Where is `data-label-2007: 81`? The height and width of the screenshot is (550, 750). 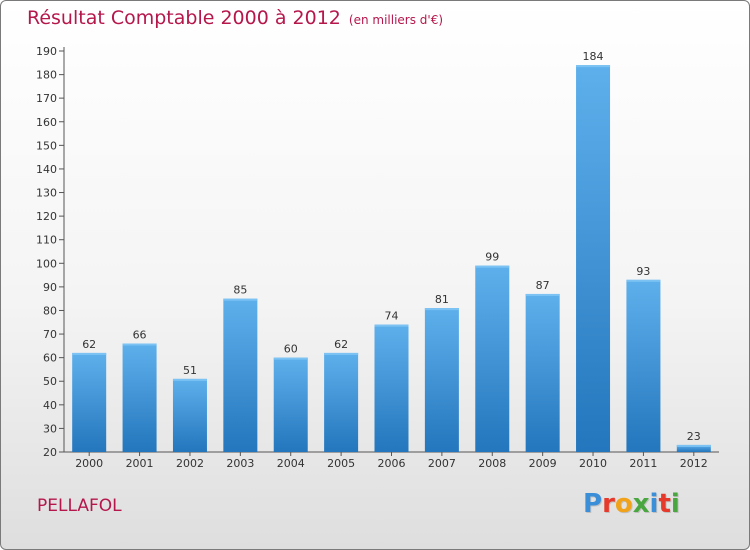
data-label-2007: 81 is located at coordinates (442, 299).